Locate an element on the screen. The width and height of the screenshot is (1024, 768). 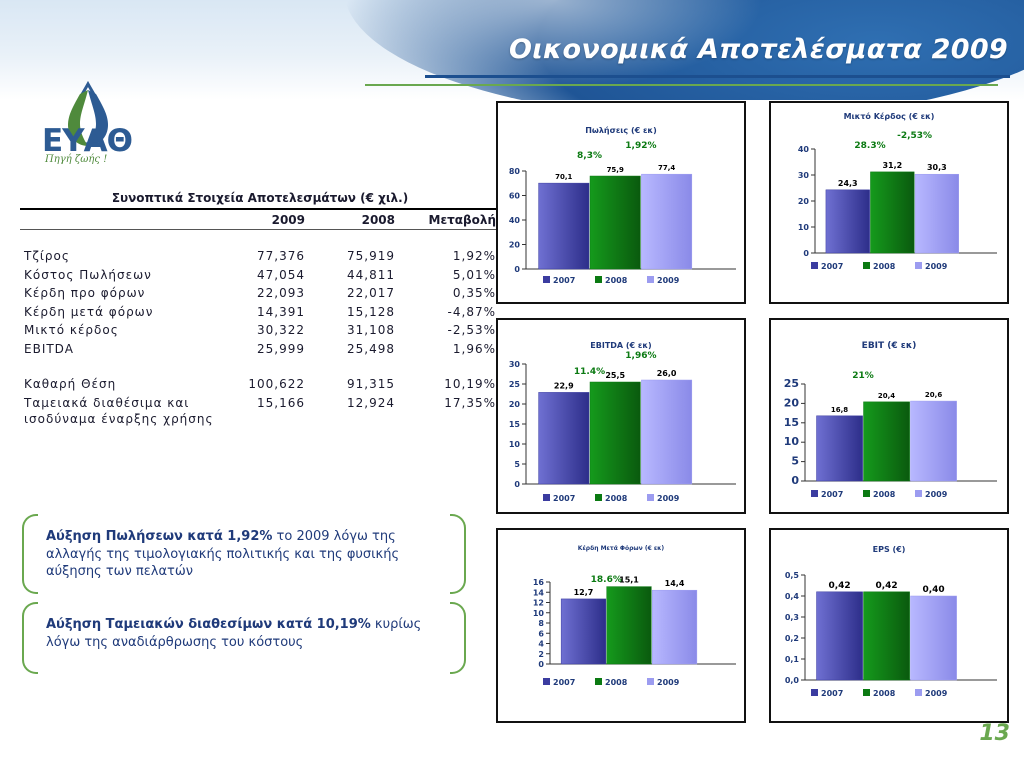
cell-change: -2,53% is located at coordinates (471, 330).